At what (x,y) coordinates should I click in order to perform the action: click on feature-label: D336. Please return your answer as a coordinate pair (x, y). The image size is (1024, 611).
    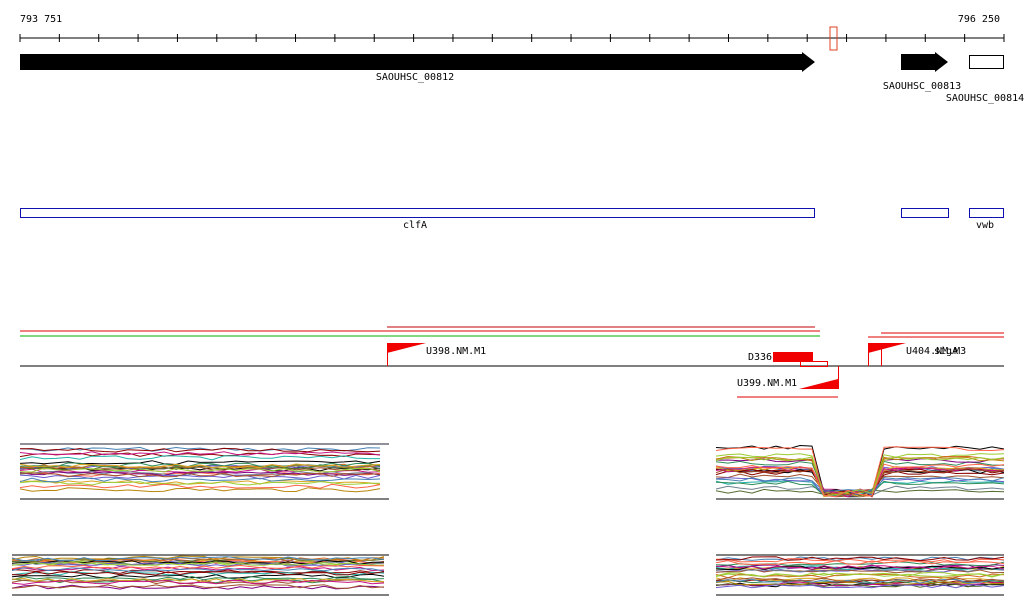
    Looking at the image, I should click on (760, 357).